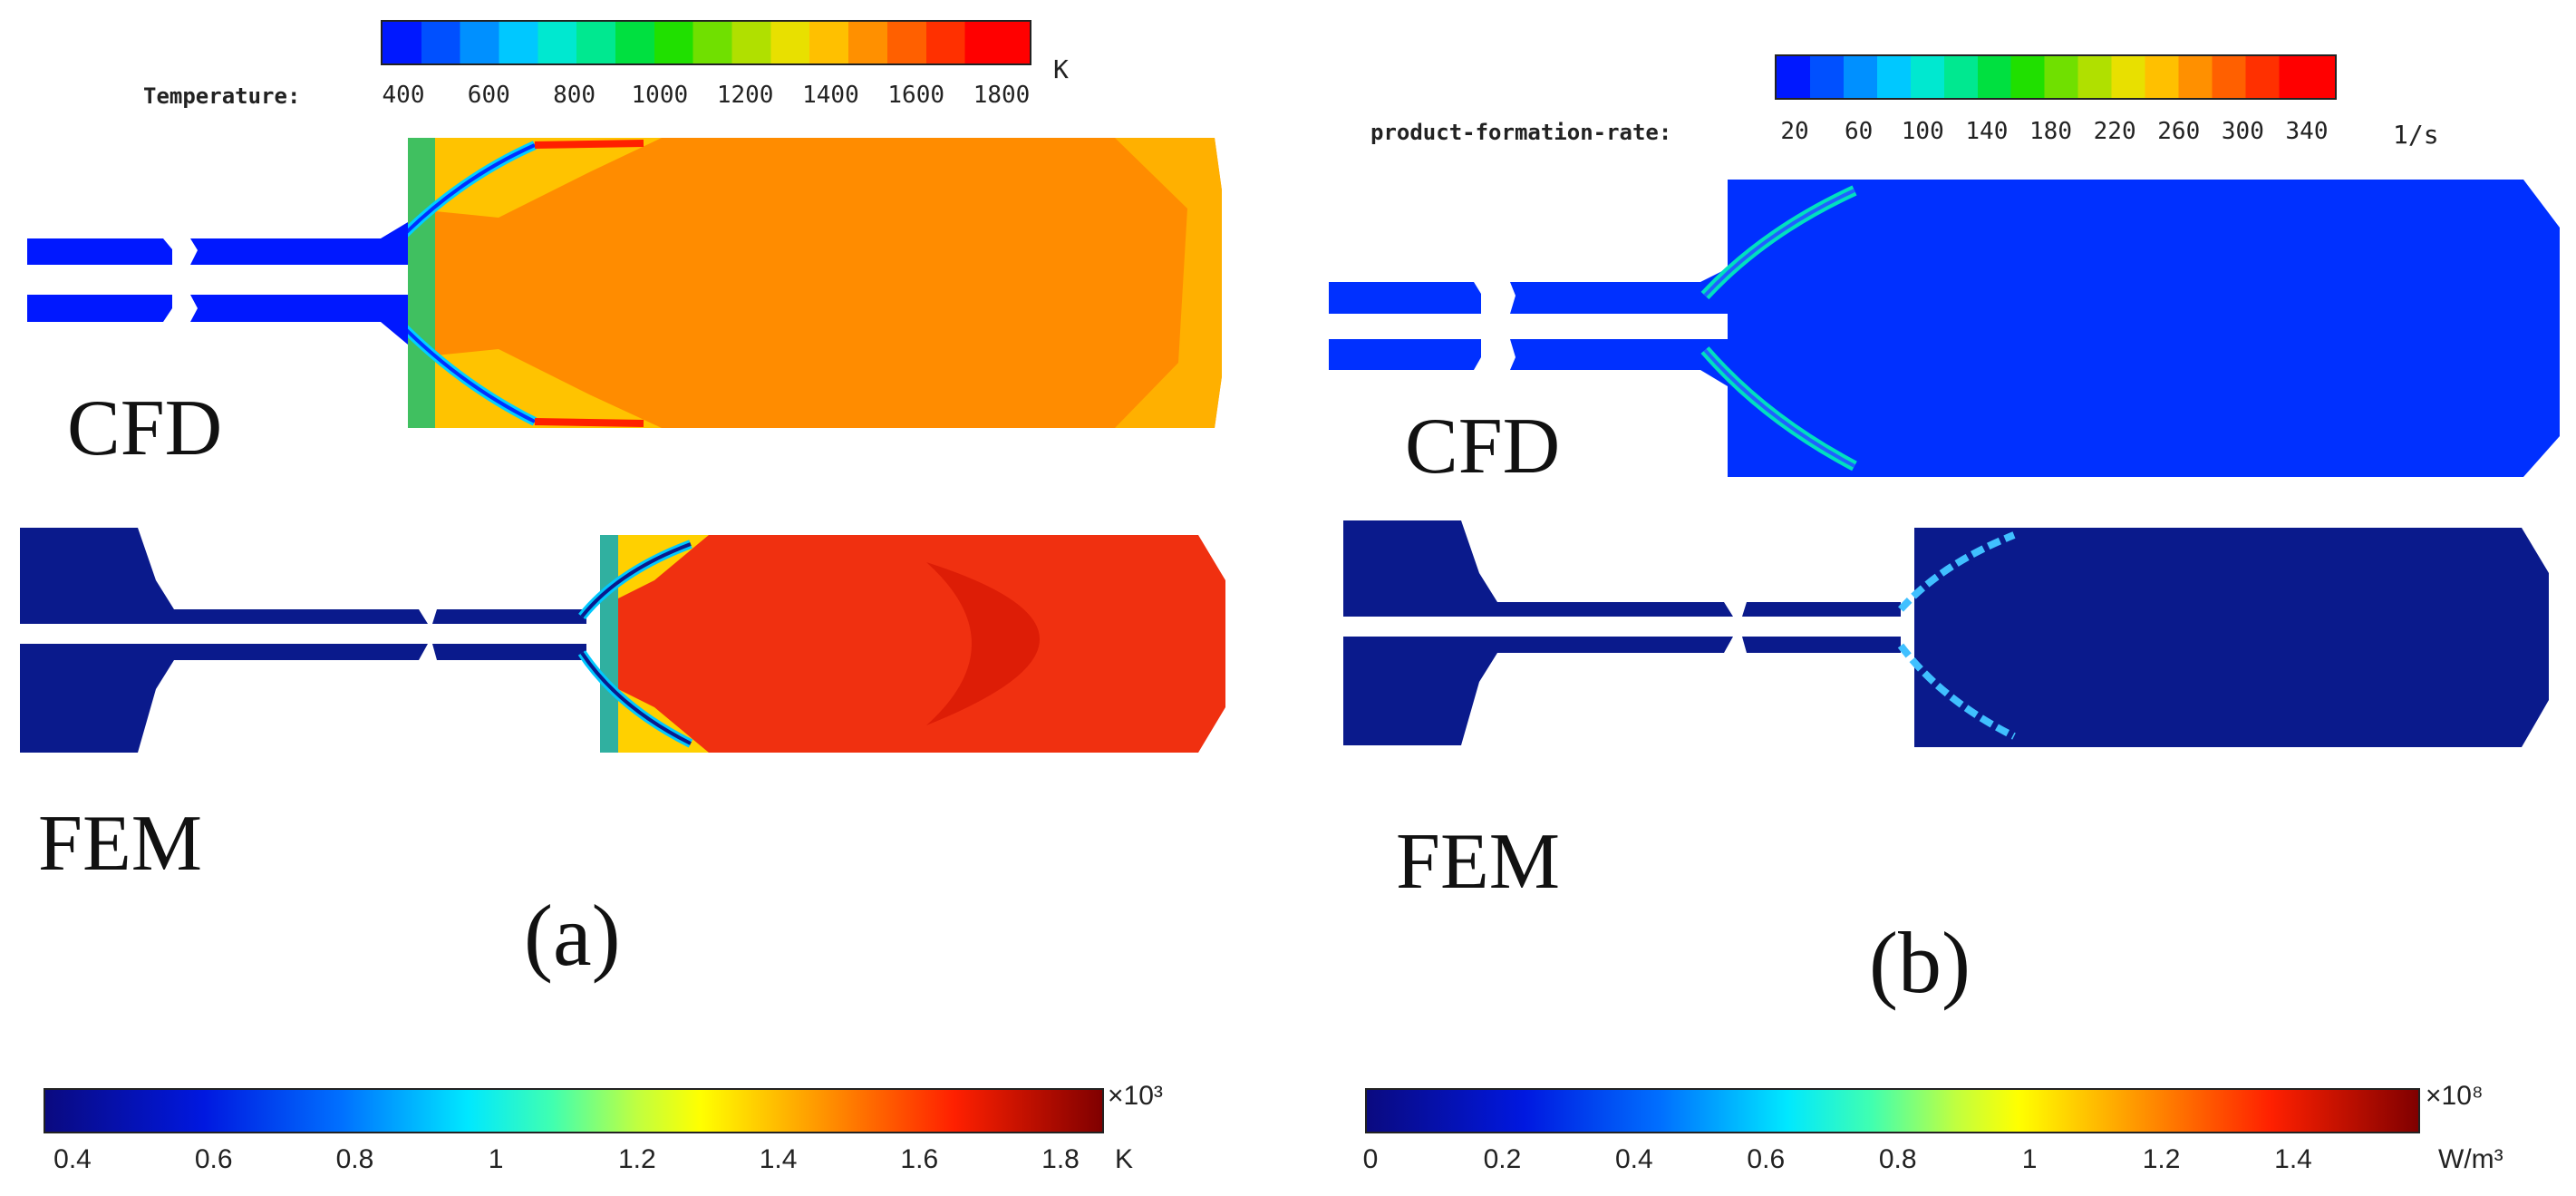 This screenshot has width=2576, height=1196. Describe the element at coordinates (2029, 1159) in the screenshot. I see `formation-rate-fem-tick-label: 1` at that location.